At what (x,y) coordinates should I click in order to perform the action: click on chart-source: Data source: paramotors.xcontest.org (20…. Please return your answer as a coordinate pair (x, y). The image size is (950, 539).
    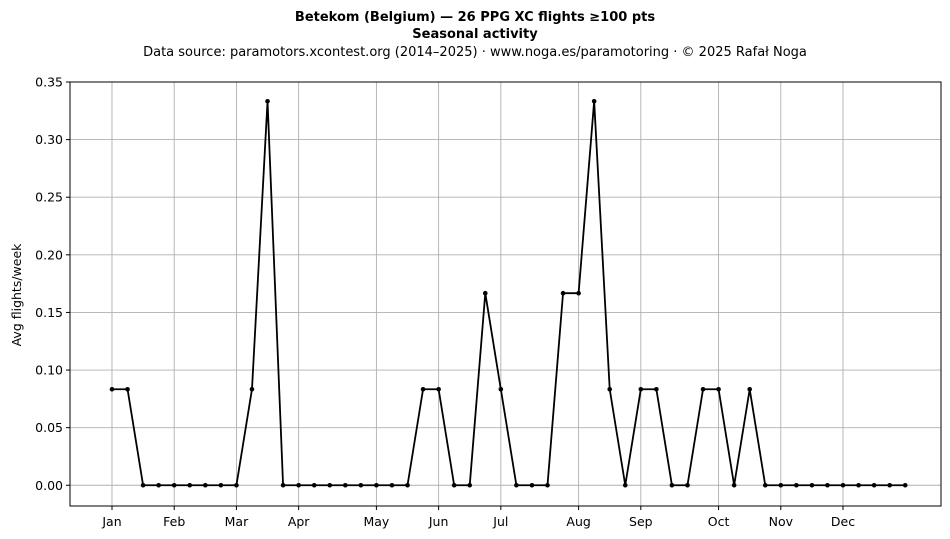
    Looking at the image, I should click on (475, 52).